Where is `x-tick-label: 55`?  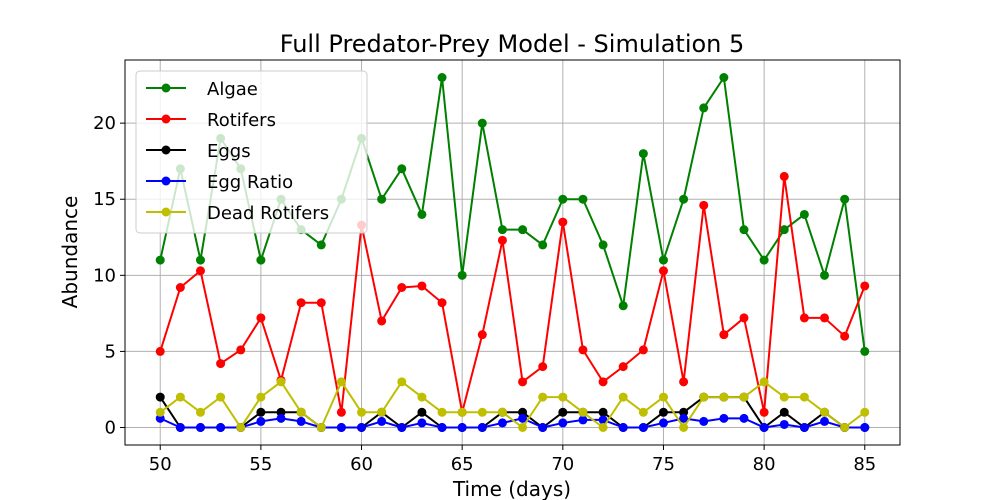 x-tick-label: 55 is located at coordinates (260, 464).